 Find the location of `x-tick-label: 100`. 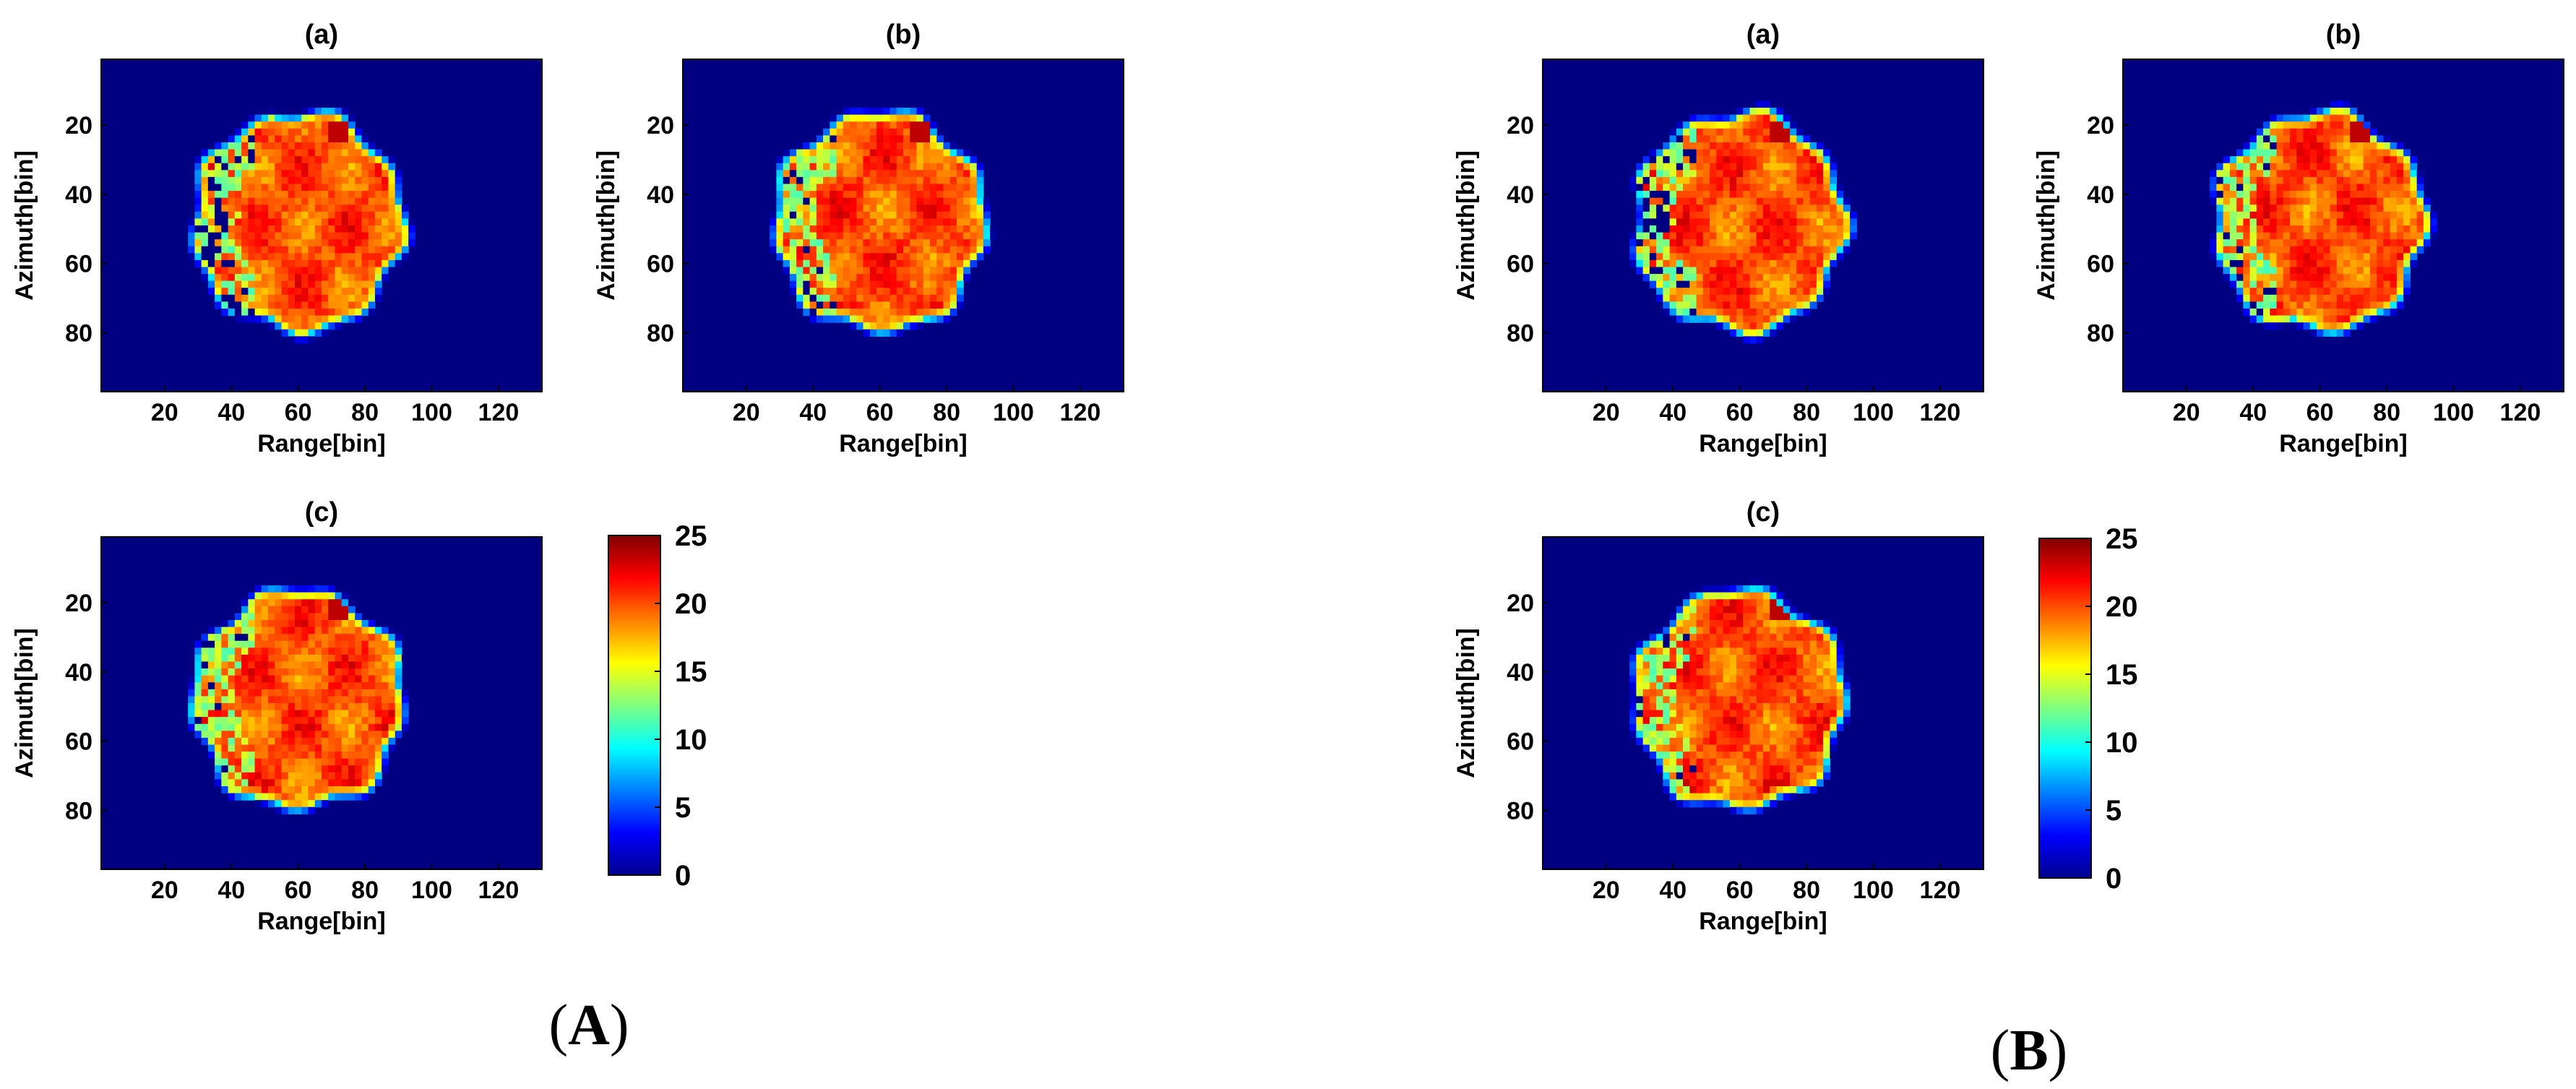

x-tick-label: 100 is located at coordinates (1013, 413).